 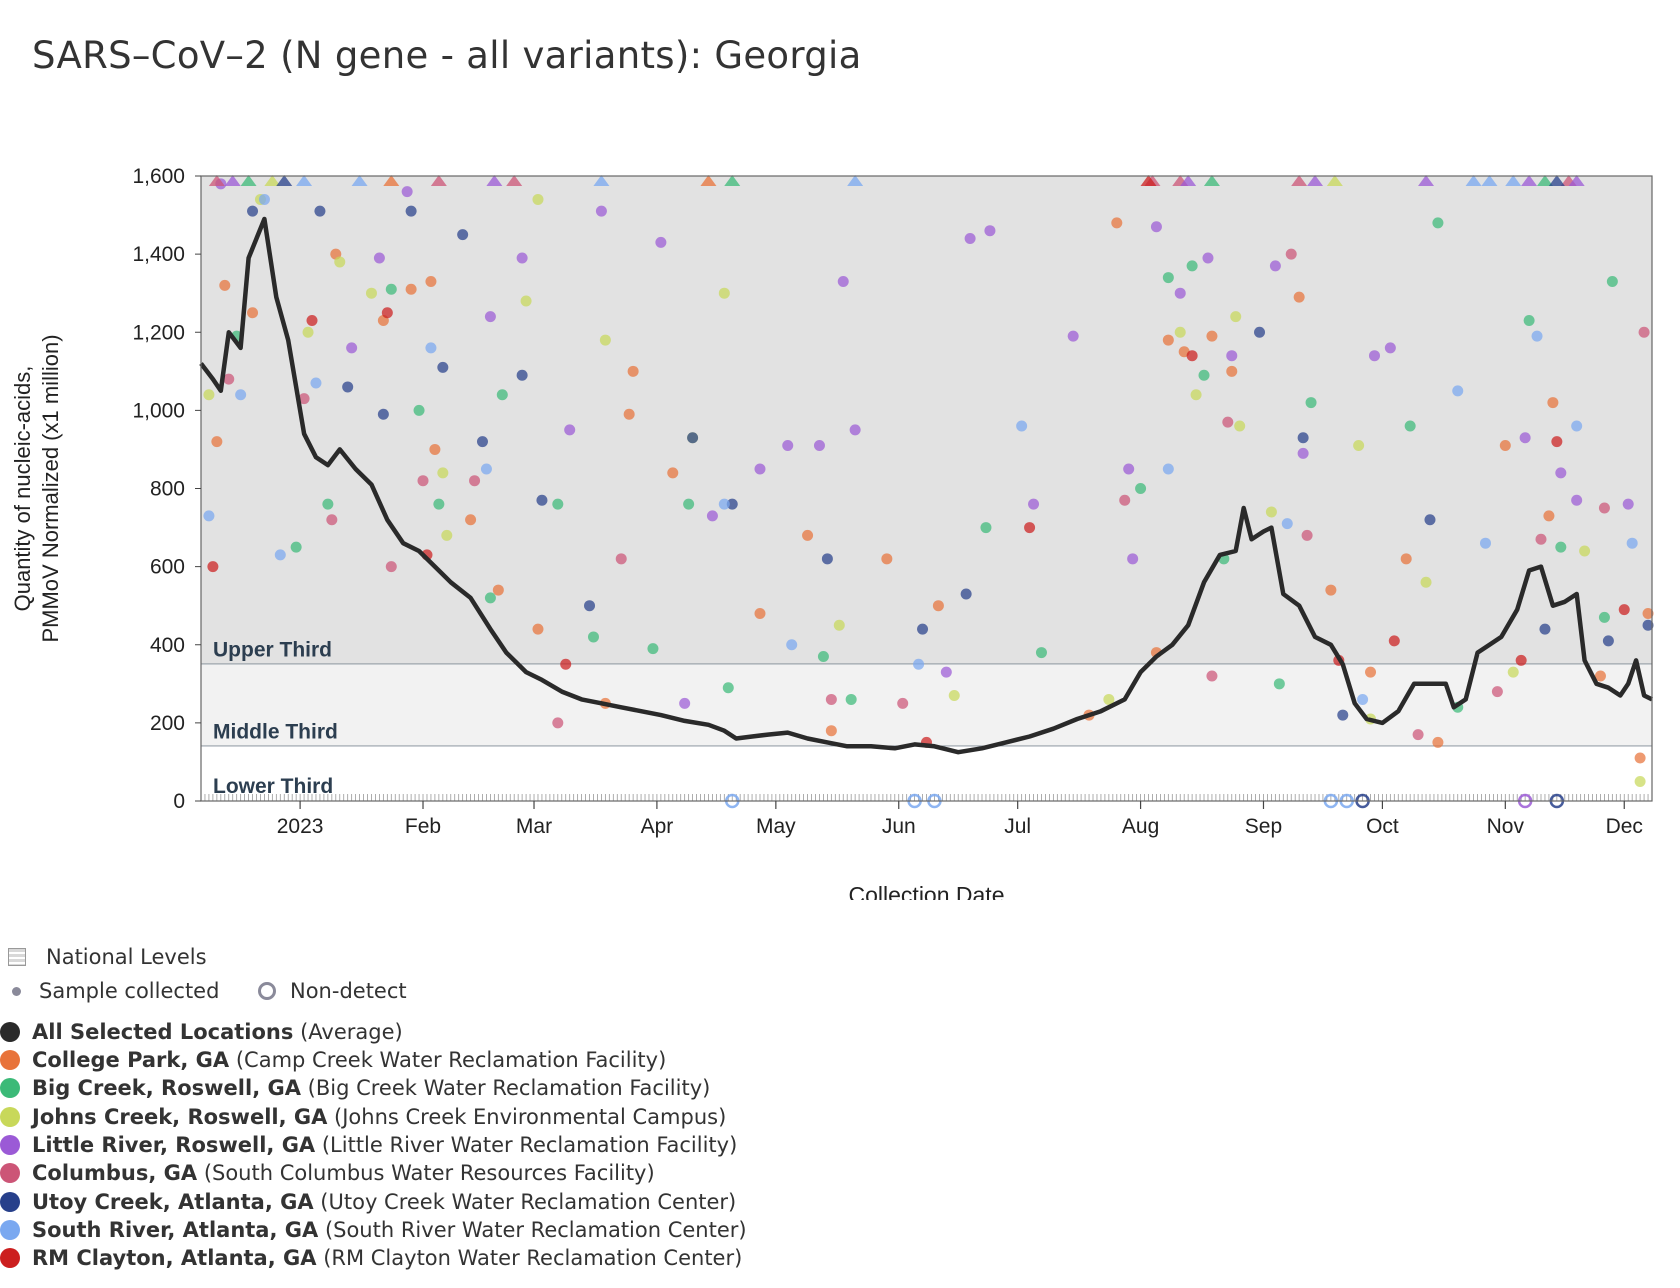 I want to click on y-tick-label: 400, so click(x=167, y=645).